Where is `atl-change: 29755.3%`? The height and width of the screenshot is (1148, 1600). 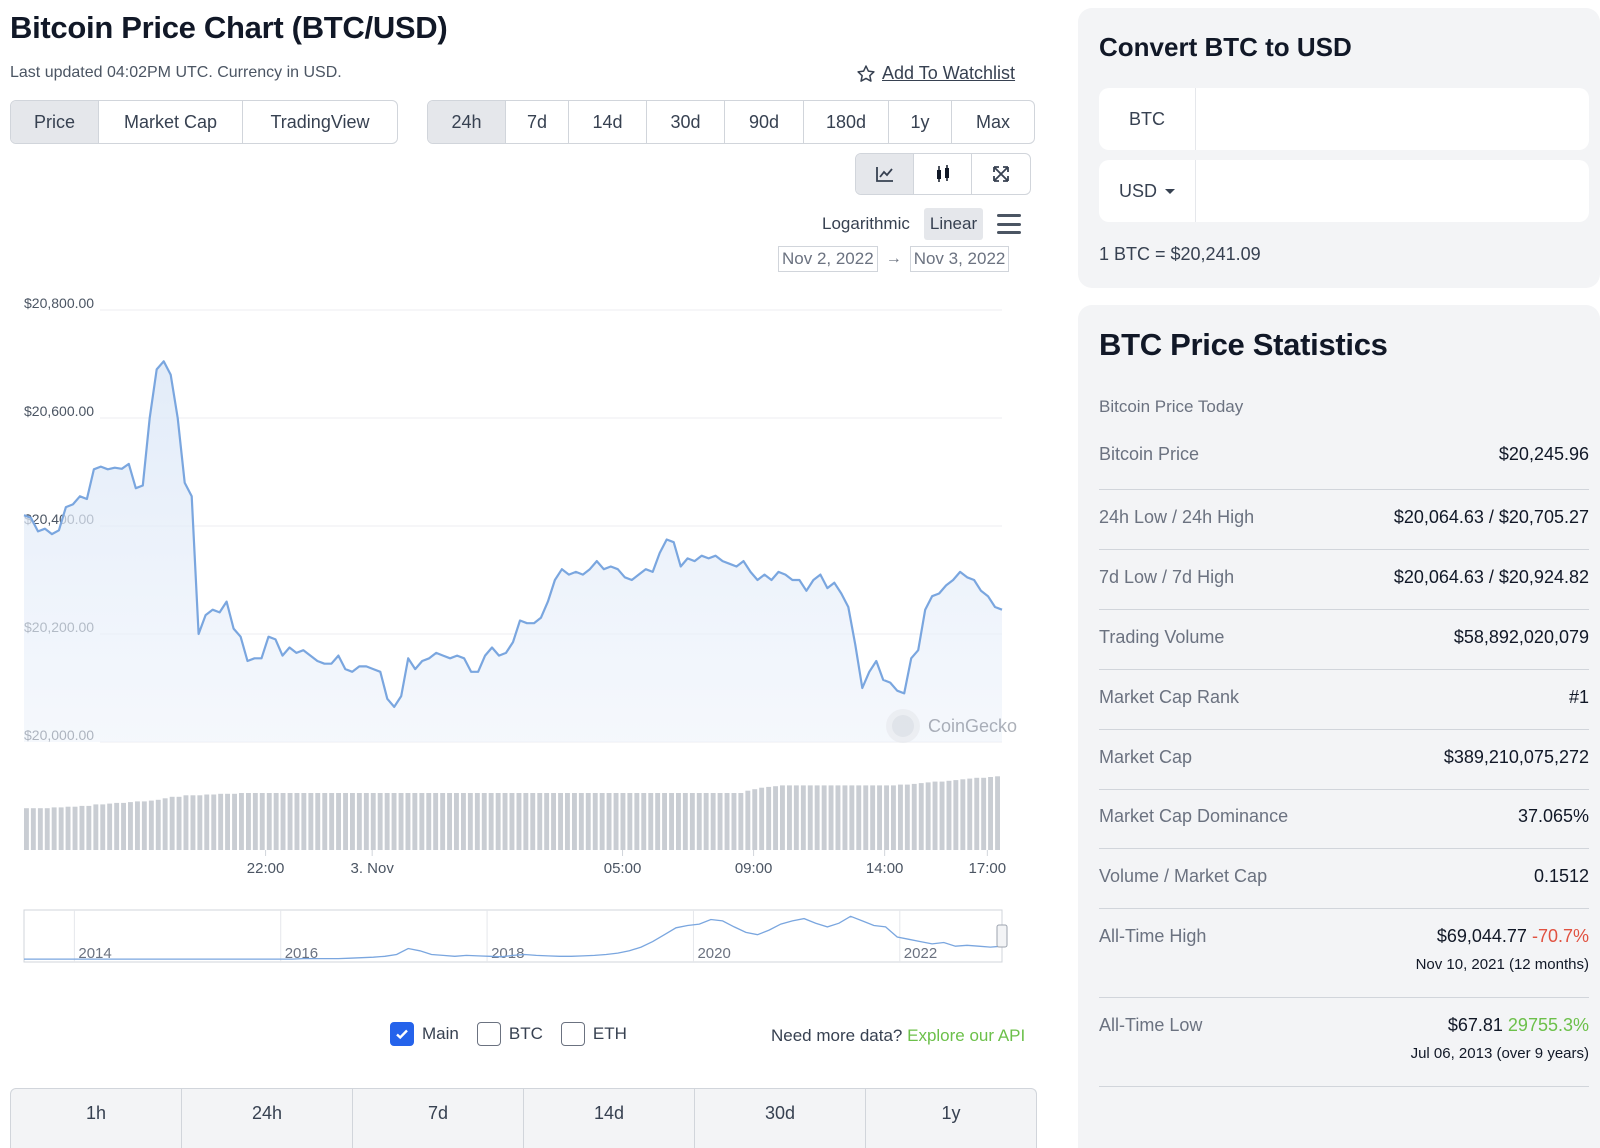
atl-change: 29755.3% is located at coordinates (1548, 1025).